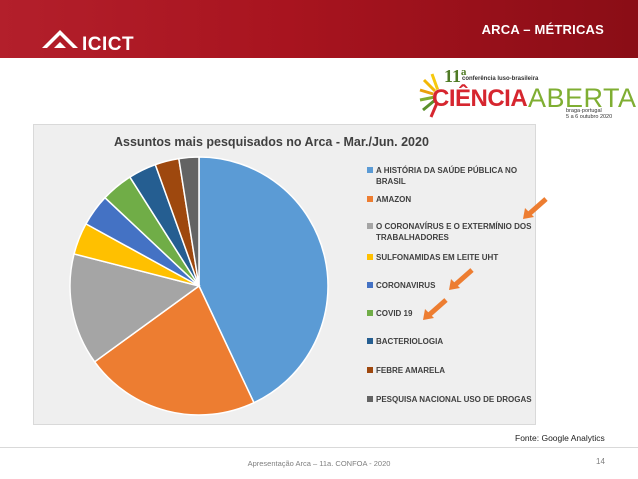  What do you see at coordinates (410, 341) in the screenshot?
I see `legend-label: BACTERIOLOGIA` at bounding box center [410, 341].